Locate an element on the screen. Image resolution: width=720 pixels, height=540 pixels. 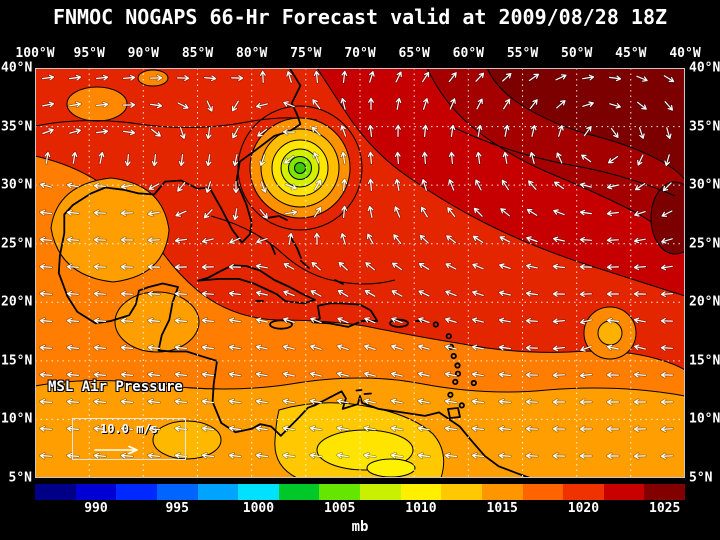
colorbar is located at coordinates (360, 492).